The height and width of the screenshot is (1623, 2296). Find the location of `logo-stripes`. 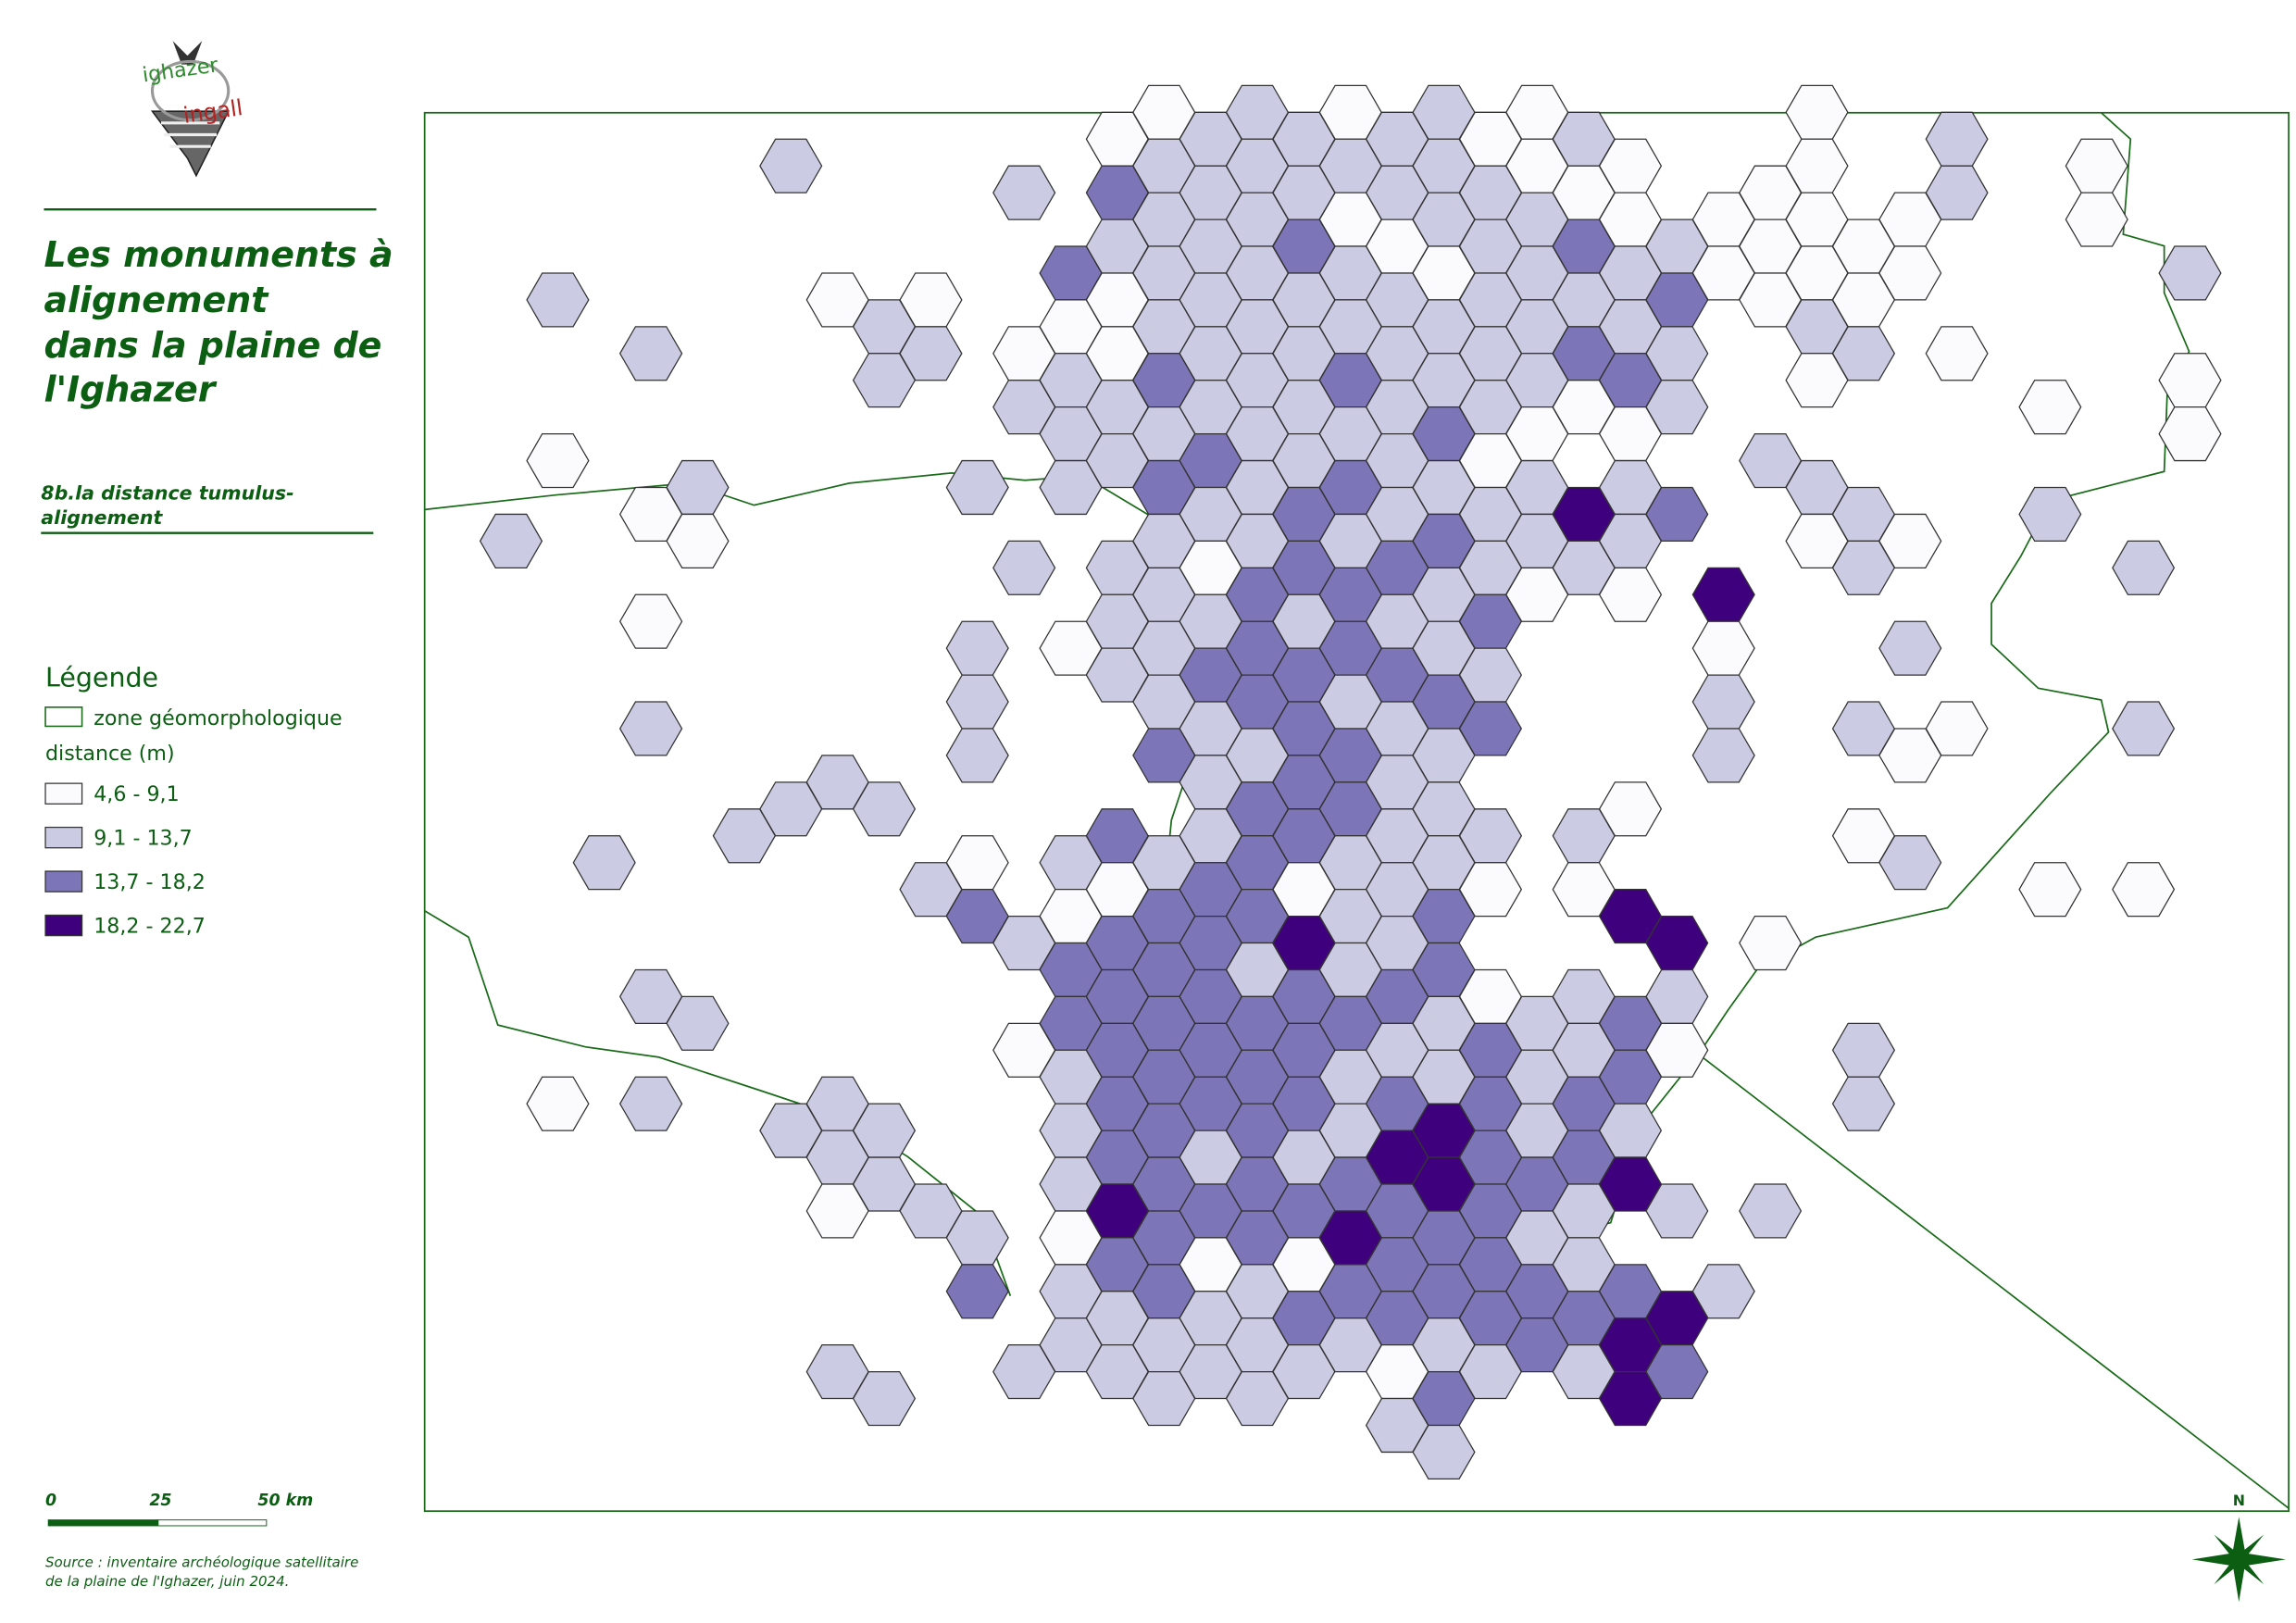

logo-stripes is located at coordinates (190, 134).